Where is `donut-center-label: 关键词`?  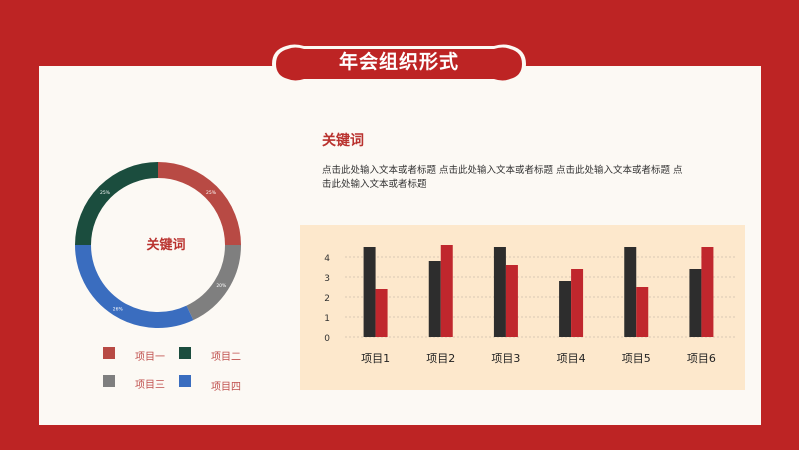 donut-center-label: 关键词 is located at coordinates (166, 245).